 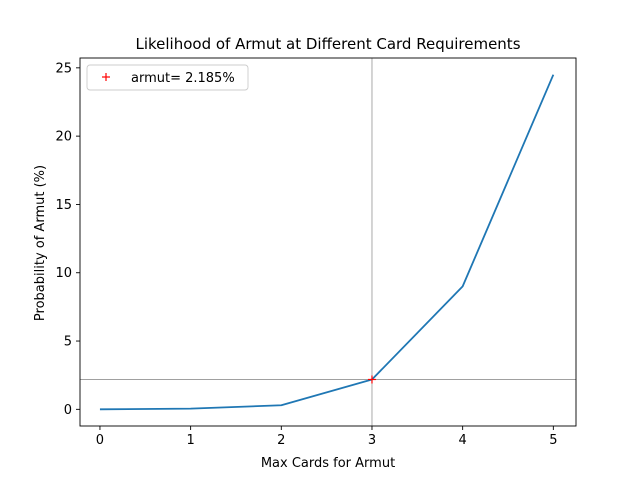 What do you see at coordinates (63, 205) in the screenshot?
I see `y-tick-label: 15` at bounding box center [63, 205].